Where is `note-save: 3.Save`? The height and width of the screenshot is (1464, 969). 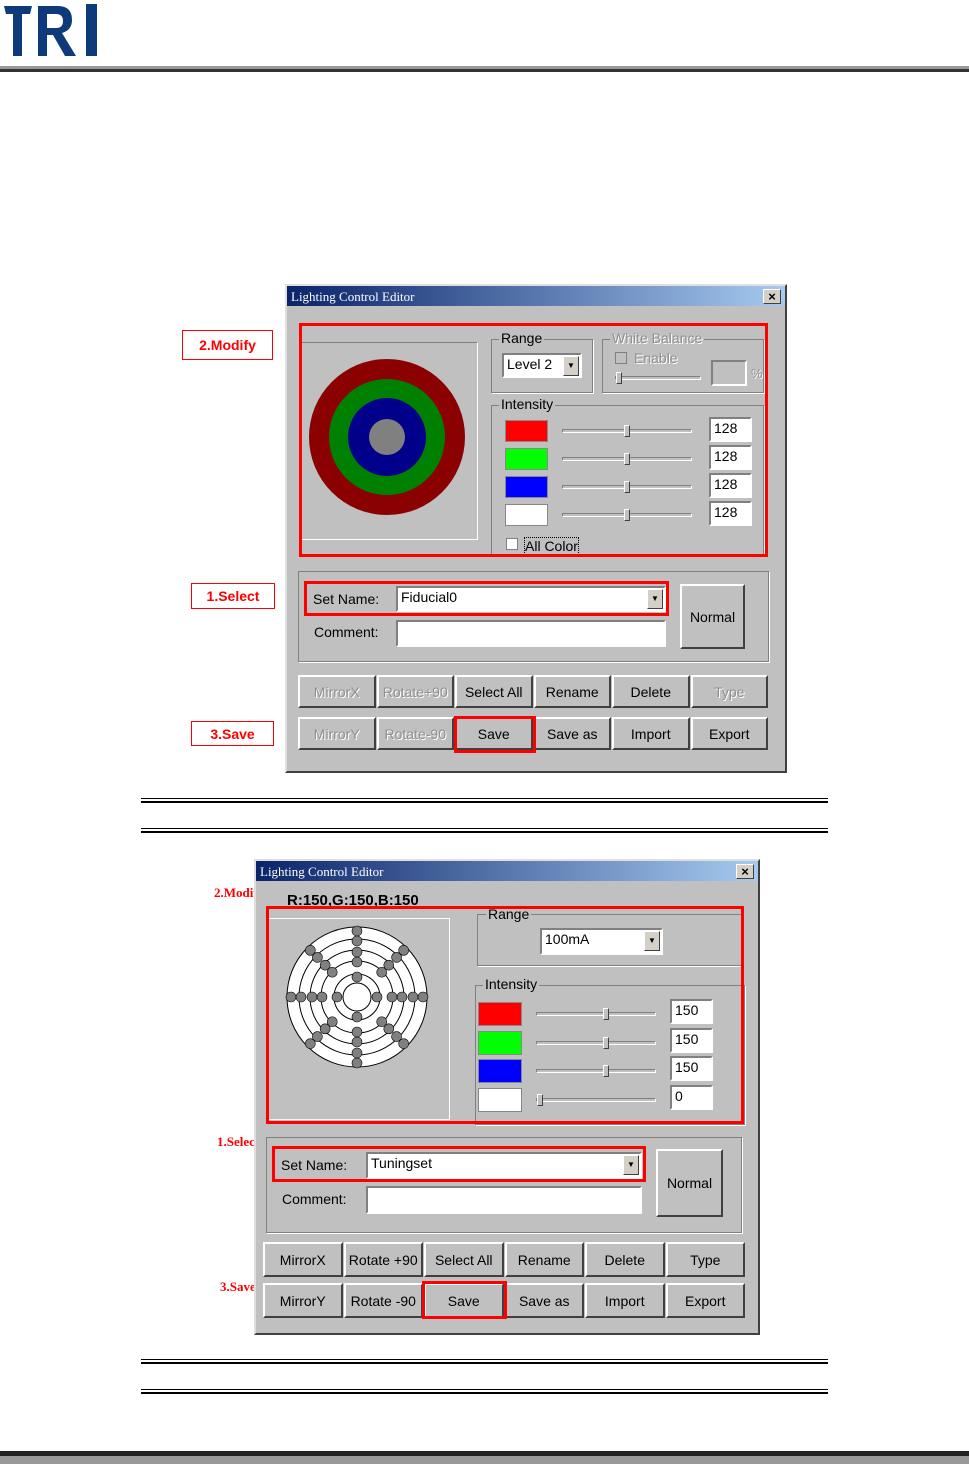 note-save: 3.Save is located at coordinates (232, 733).